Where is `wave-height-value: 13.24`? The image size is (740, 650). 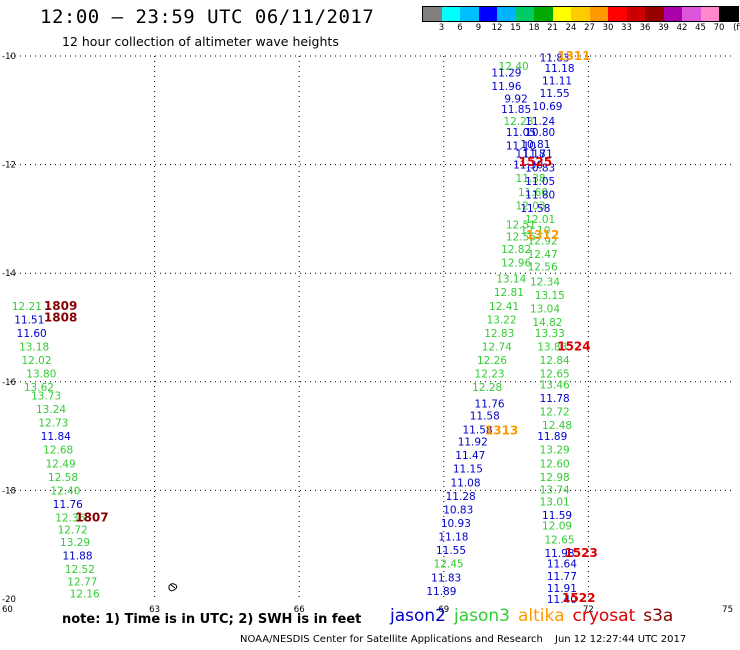
wave-height-value: 13.24 is located at coordinates (51, 410).